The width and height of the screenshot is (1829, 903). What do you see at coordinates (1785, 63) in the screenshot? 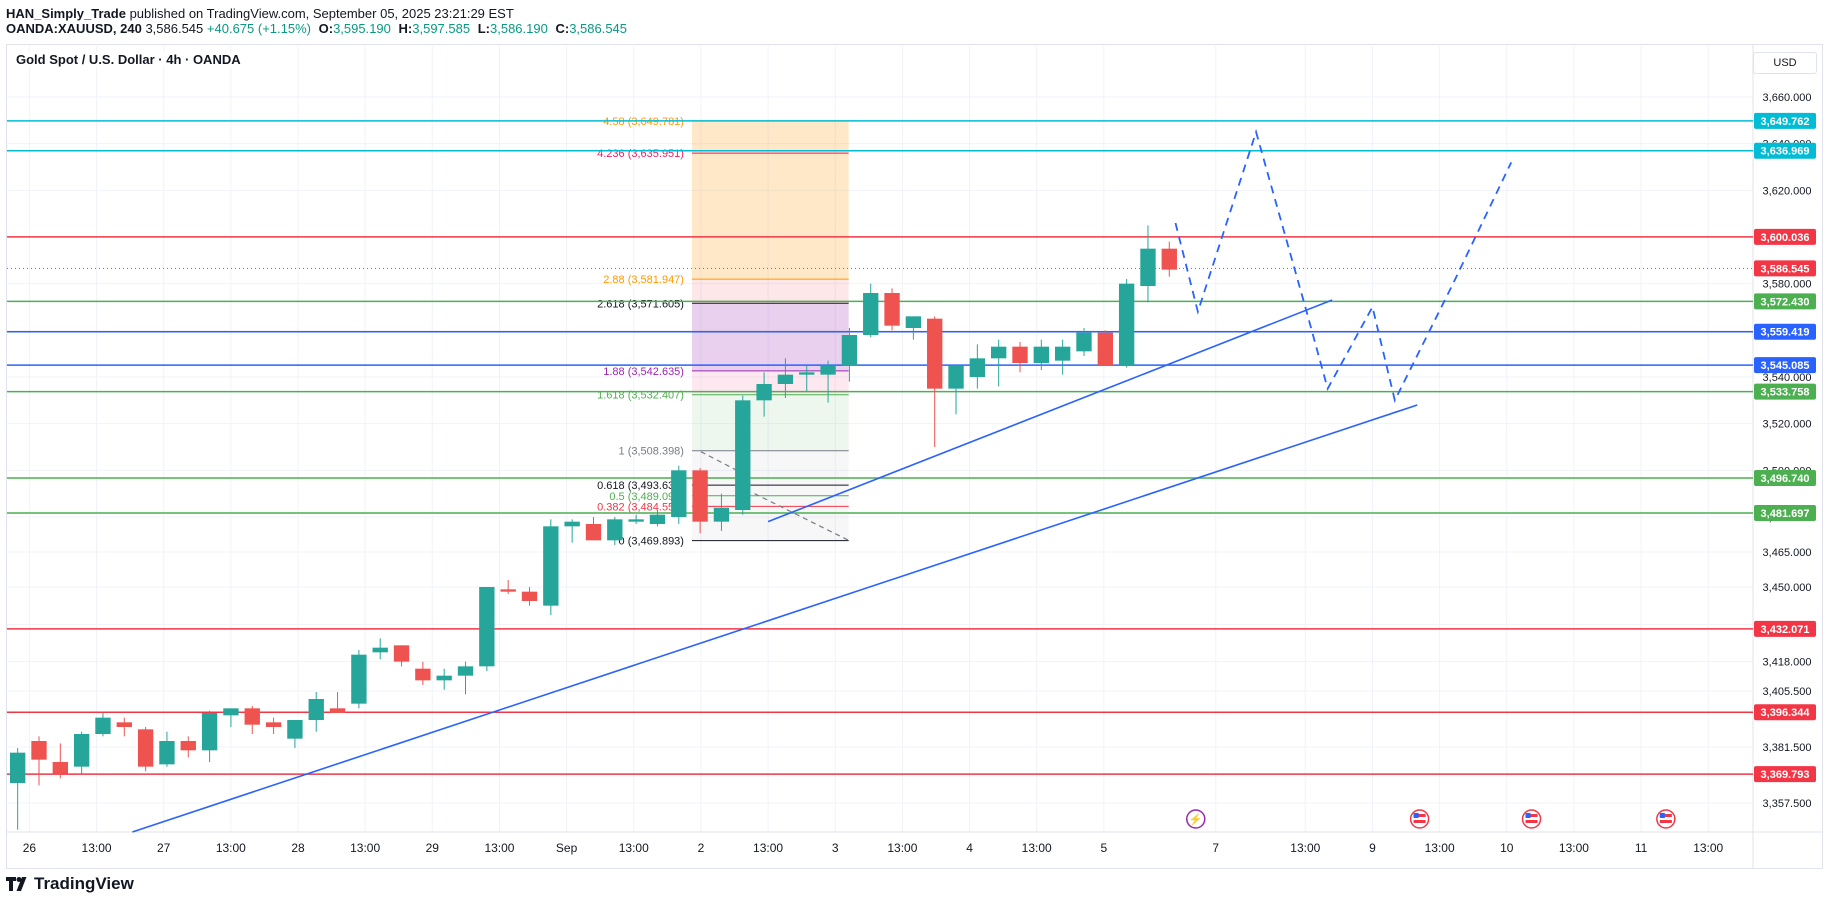
I see `currency-selector: USD` at bounding box center [1785, 63].